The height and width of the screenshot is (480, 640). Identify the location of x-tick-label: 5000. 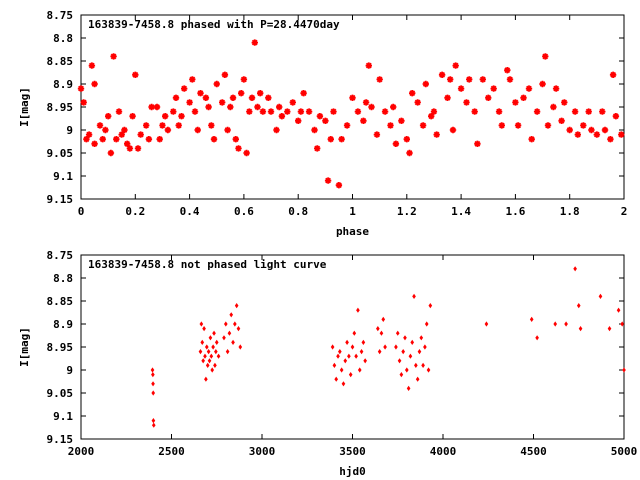
(624, 451).